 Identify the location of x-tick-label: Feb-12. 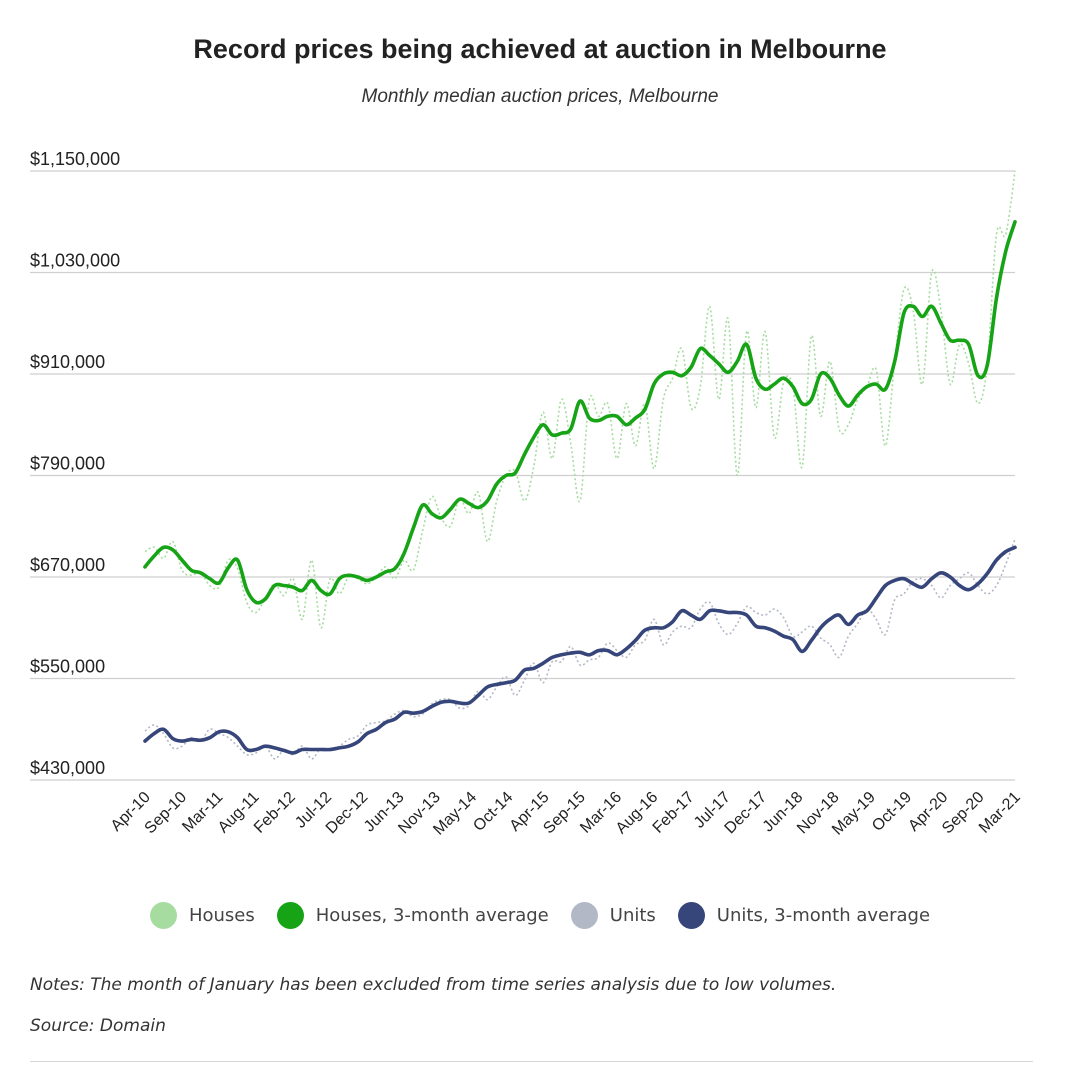
(275, 813).